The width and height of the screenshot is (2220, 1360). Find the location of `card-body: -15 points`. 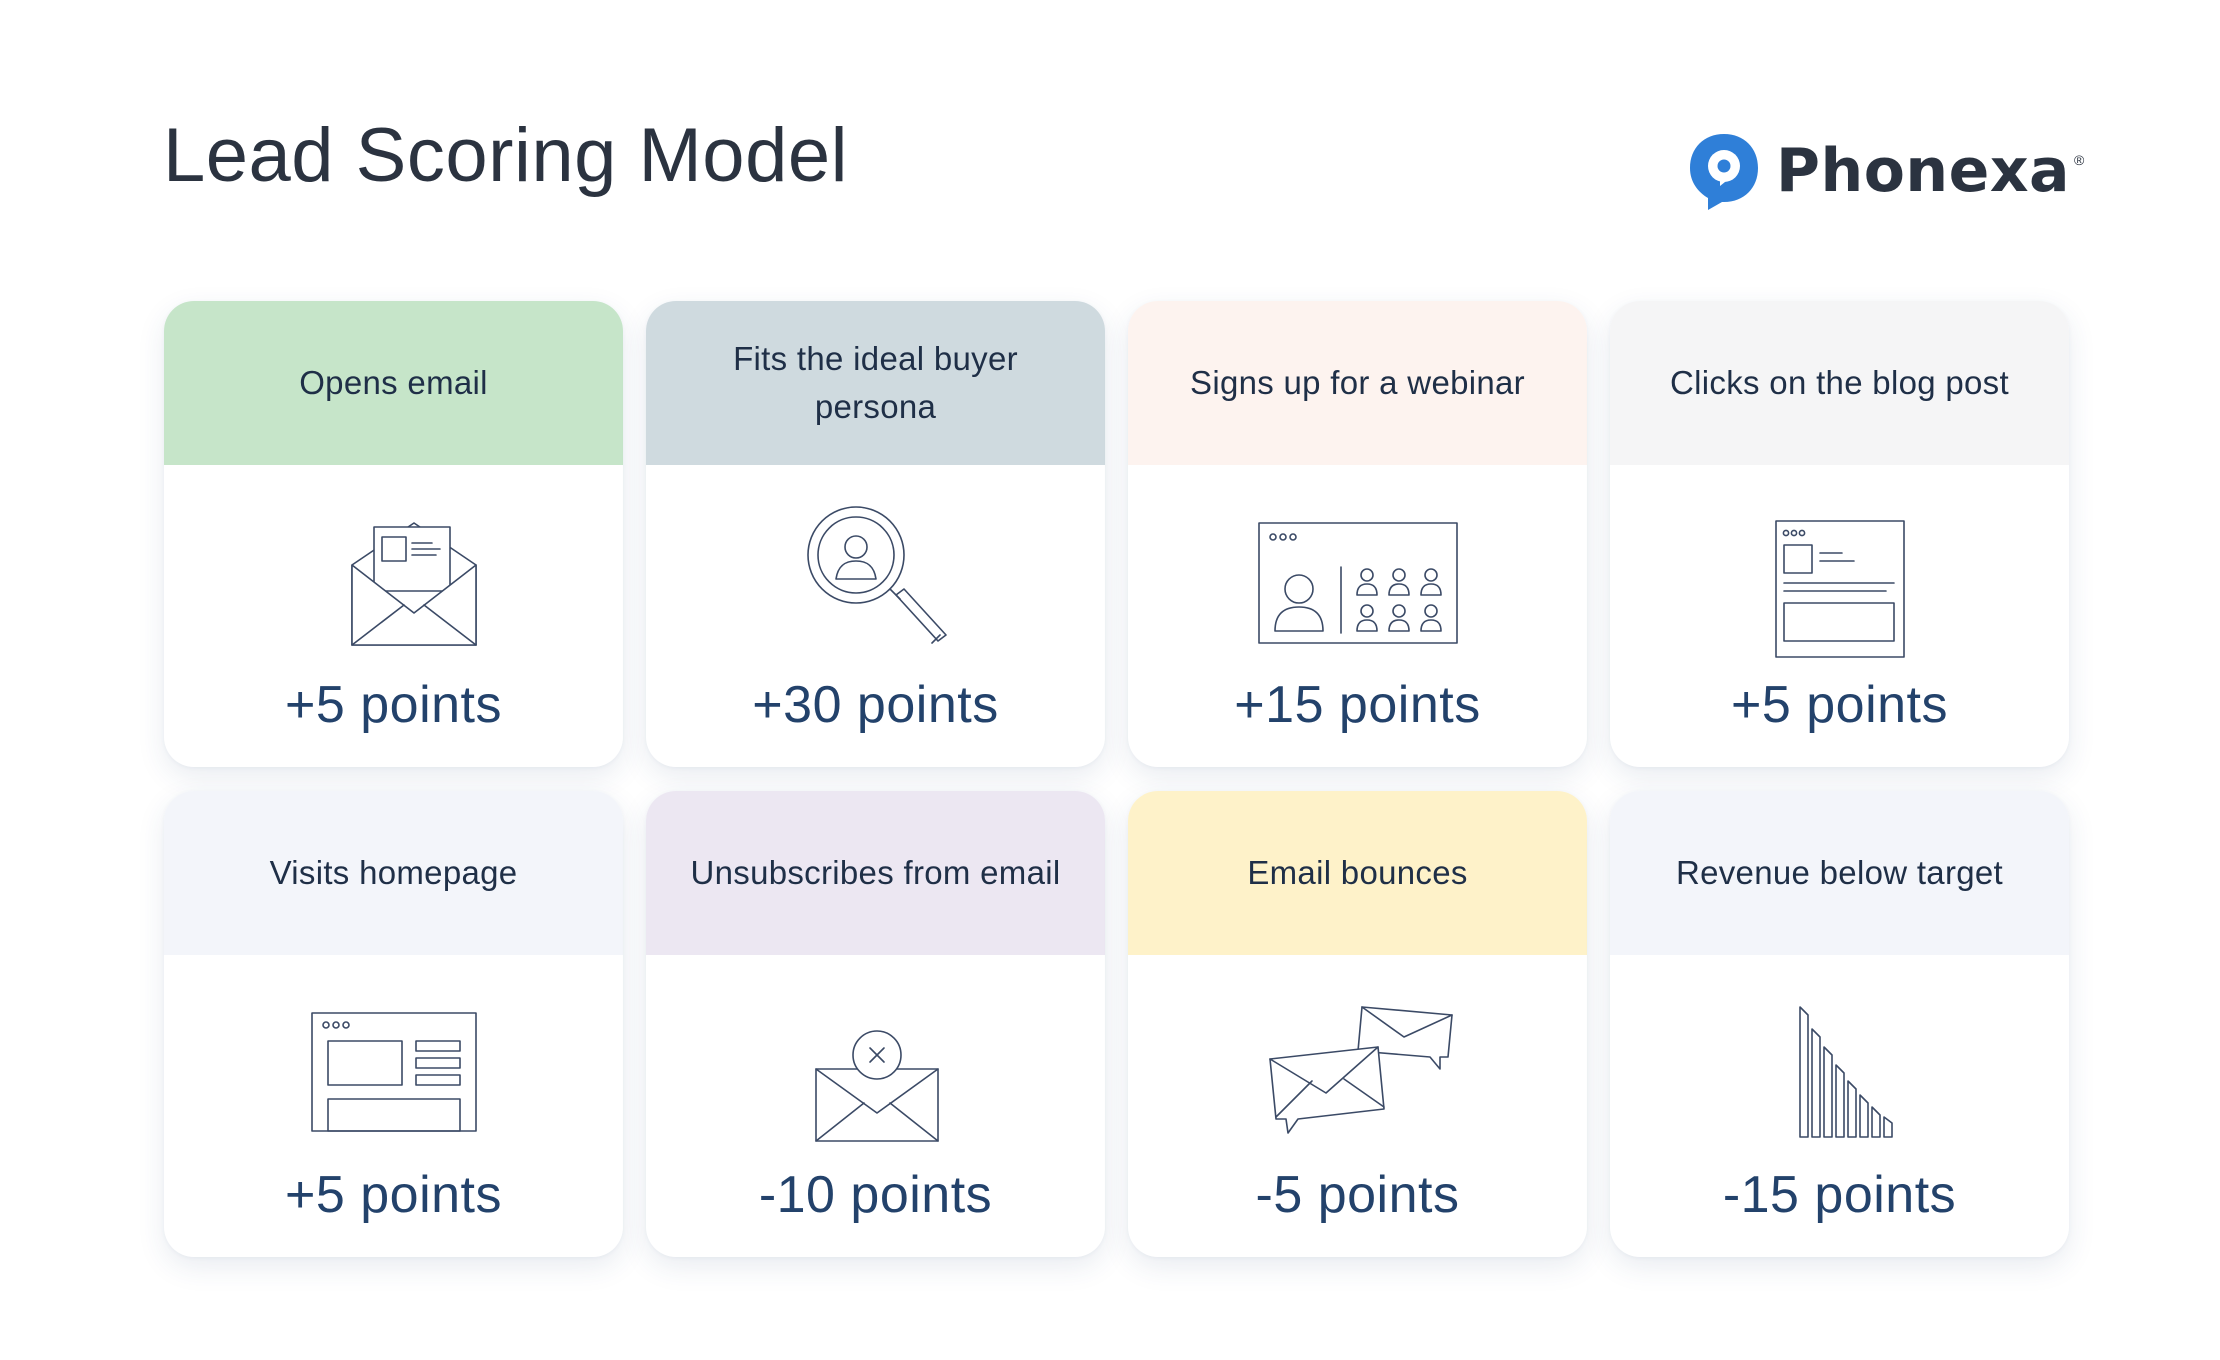

card-body: -15 points is located at coordinates (1839, 1106).